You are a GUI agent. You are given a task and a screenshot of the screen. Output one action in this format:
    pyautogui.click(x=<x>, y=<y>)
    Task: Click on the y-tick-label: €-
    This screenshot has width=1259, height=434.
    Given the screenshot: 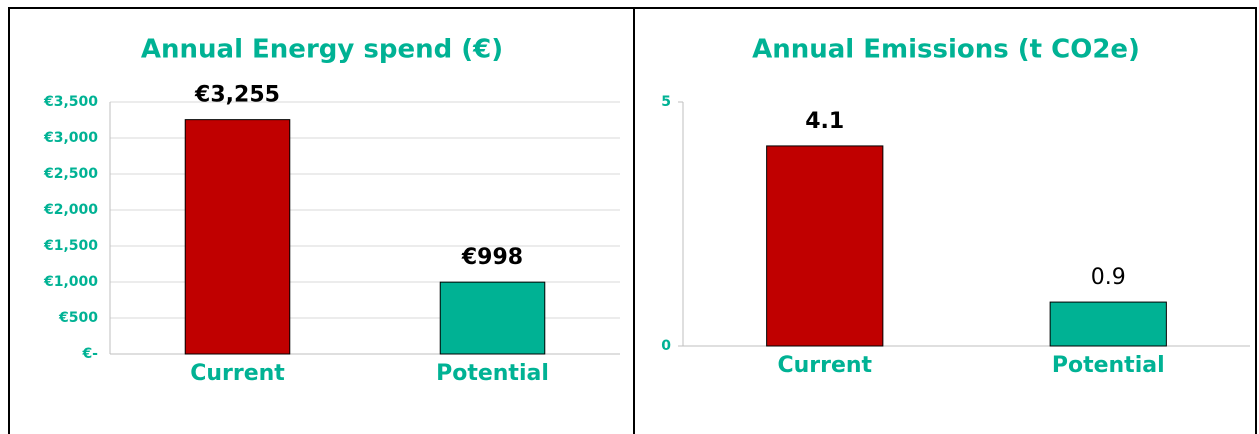 What is the action you would take?
    pyautogui.click(x=89, y=354)
    